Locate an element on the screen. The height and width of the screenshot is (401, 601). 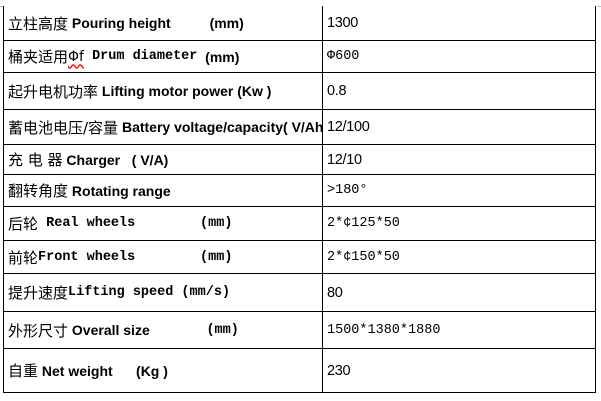
value-cell: 80 is located at coordinates (459, 292).